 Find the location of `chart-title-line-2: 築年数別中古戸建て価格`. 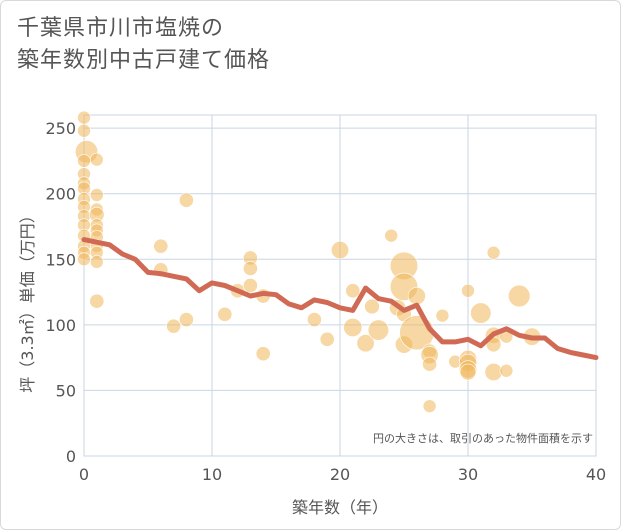

chart-title-line-2: 築年数別中古戸建て価格 is located at coordinates (144, 60).